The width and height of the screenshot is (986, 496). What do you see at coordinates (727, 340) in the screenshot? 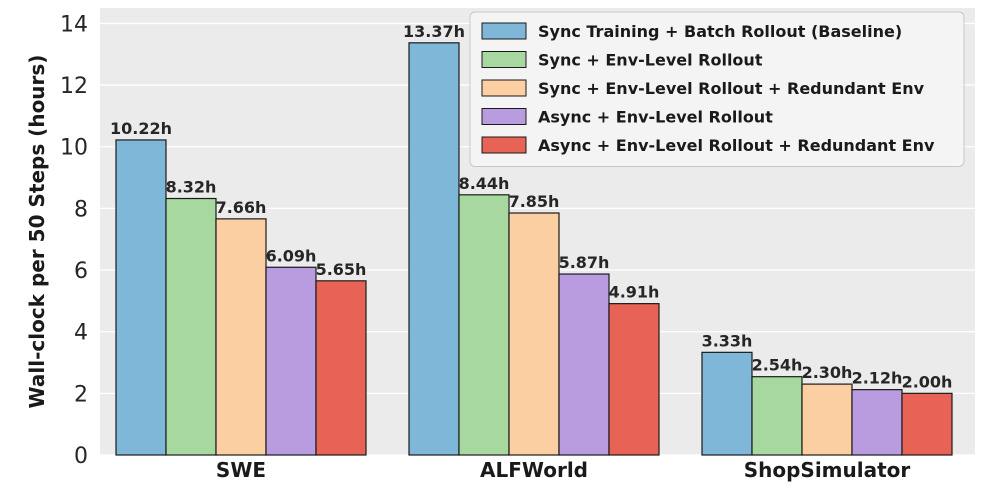
I see `bar-value-label: 3.33h` at bounding box center [727, 340].